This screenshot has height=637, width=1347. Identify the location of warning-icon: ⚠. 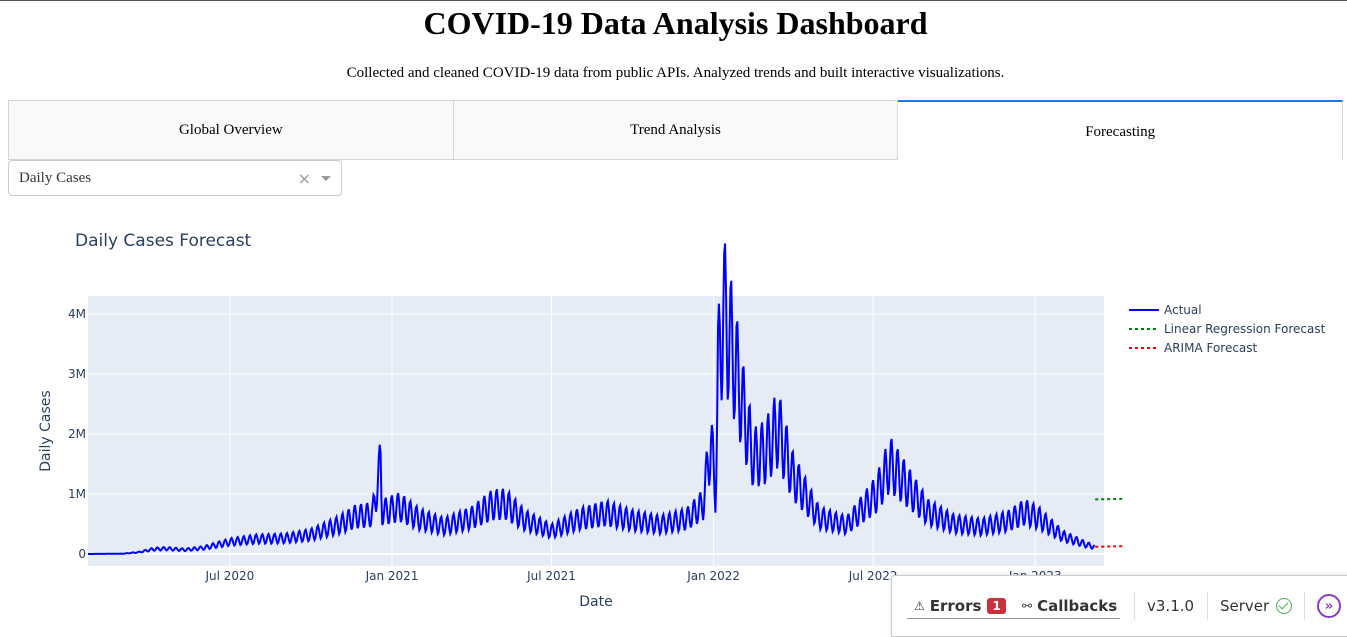
(919, 606).